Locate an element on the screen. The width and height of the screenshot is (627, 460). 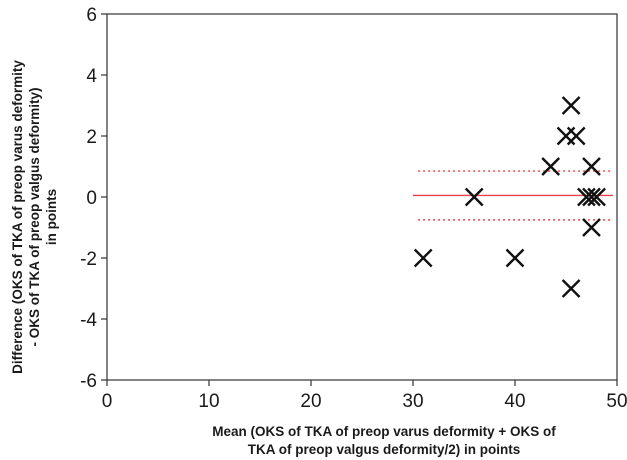
x-tick-label: 30 is located at coordinates (412, 401).